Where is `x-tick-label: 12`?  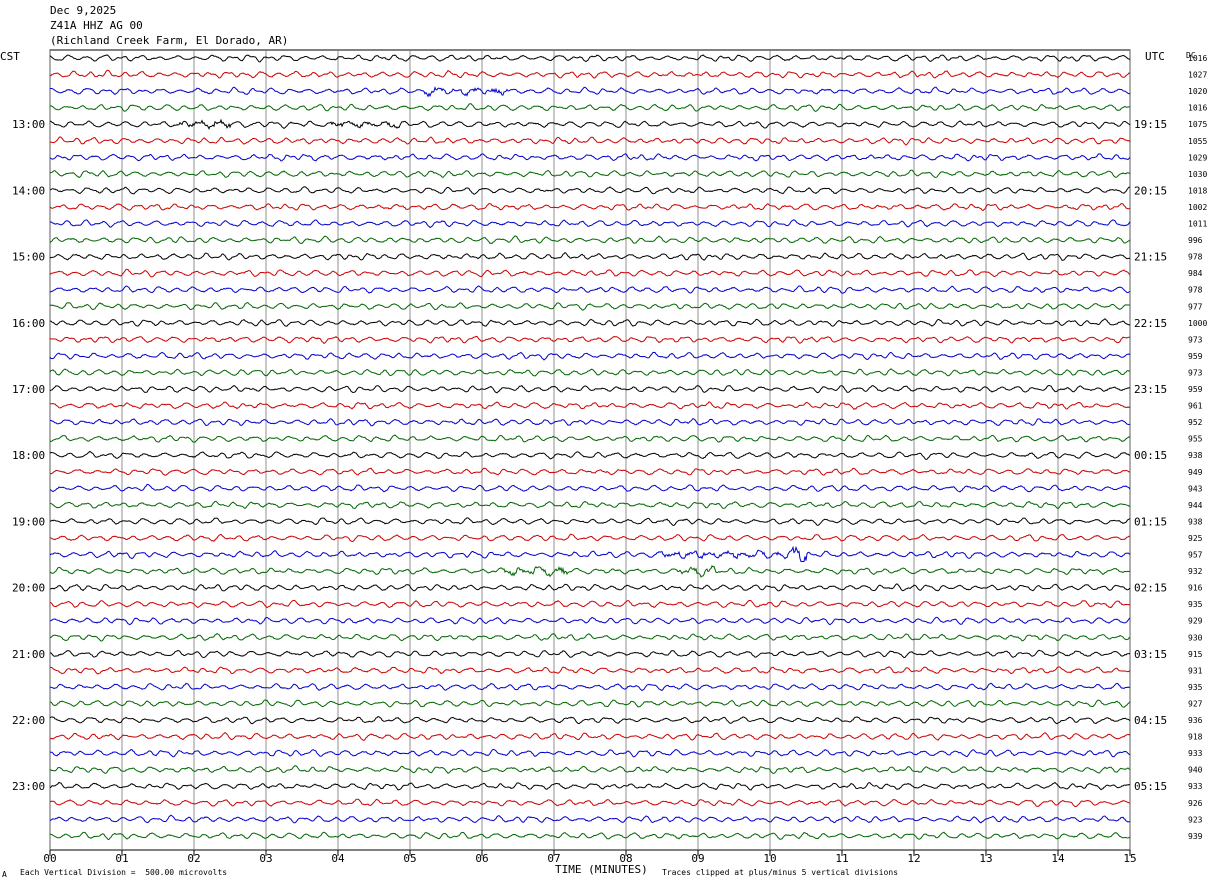
x-tick-label: 12 is located at coordinates (913, 858).